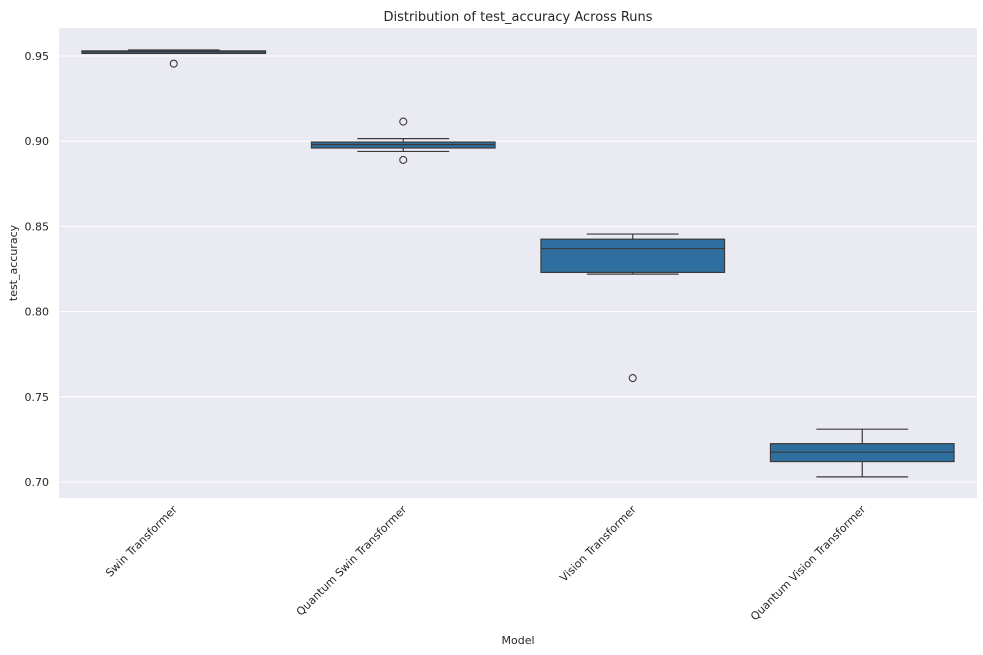  What do you see at coordinates (37, 397) in the screenshot?
I see `y-tick-label: 0.75` at bounding box center [37, 397].